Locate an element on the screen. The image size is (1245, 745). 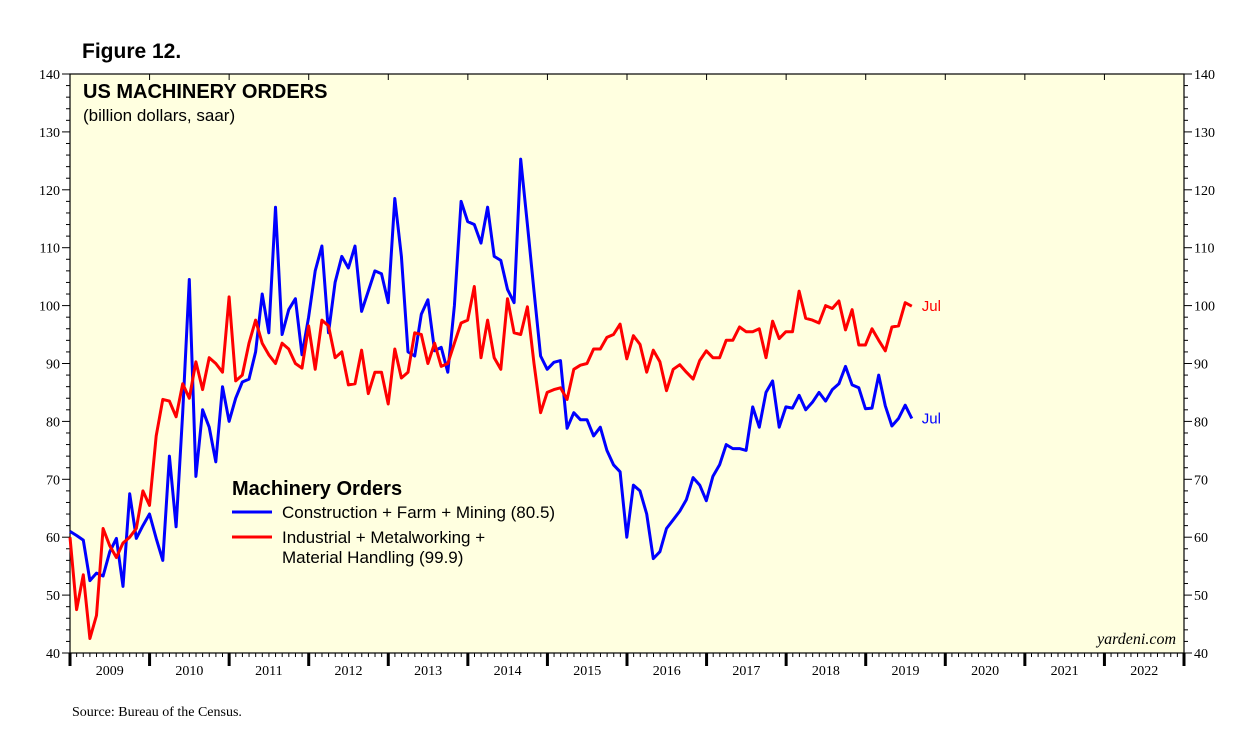
legend-title: Machinery Orders is located at coordinates (317, 489).